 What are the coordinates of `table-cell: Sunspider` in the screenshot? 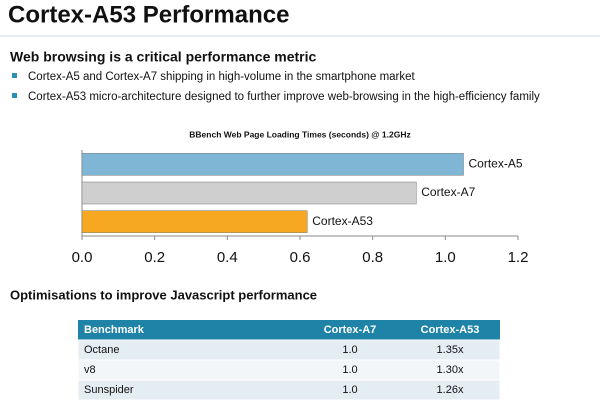 It's located at (109, 390).